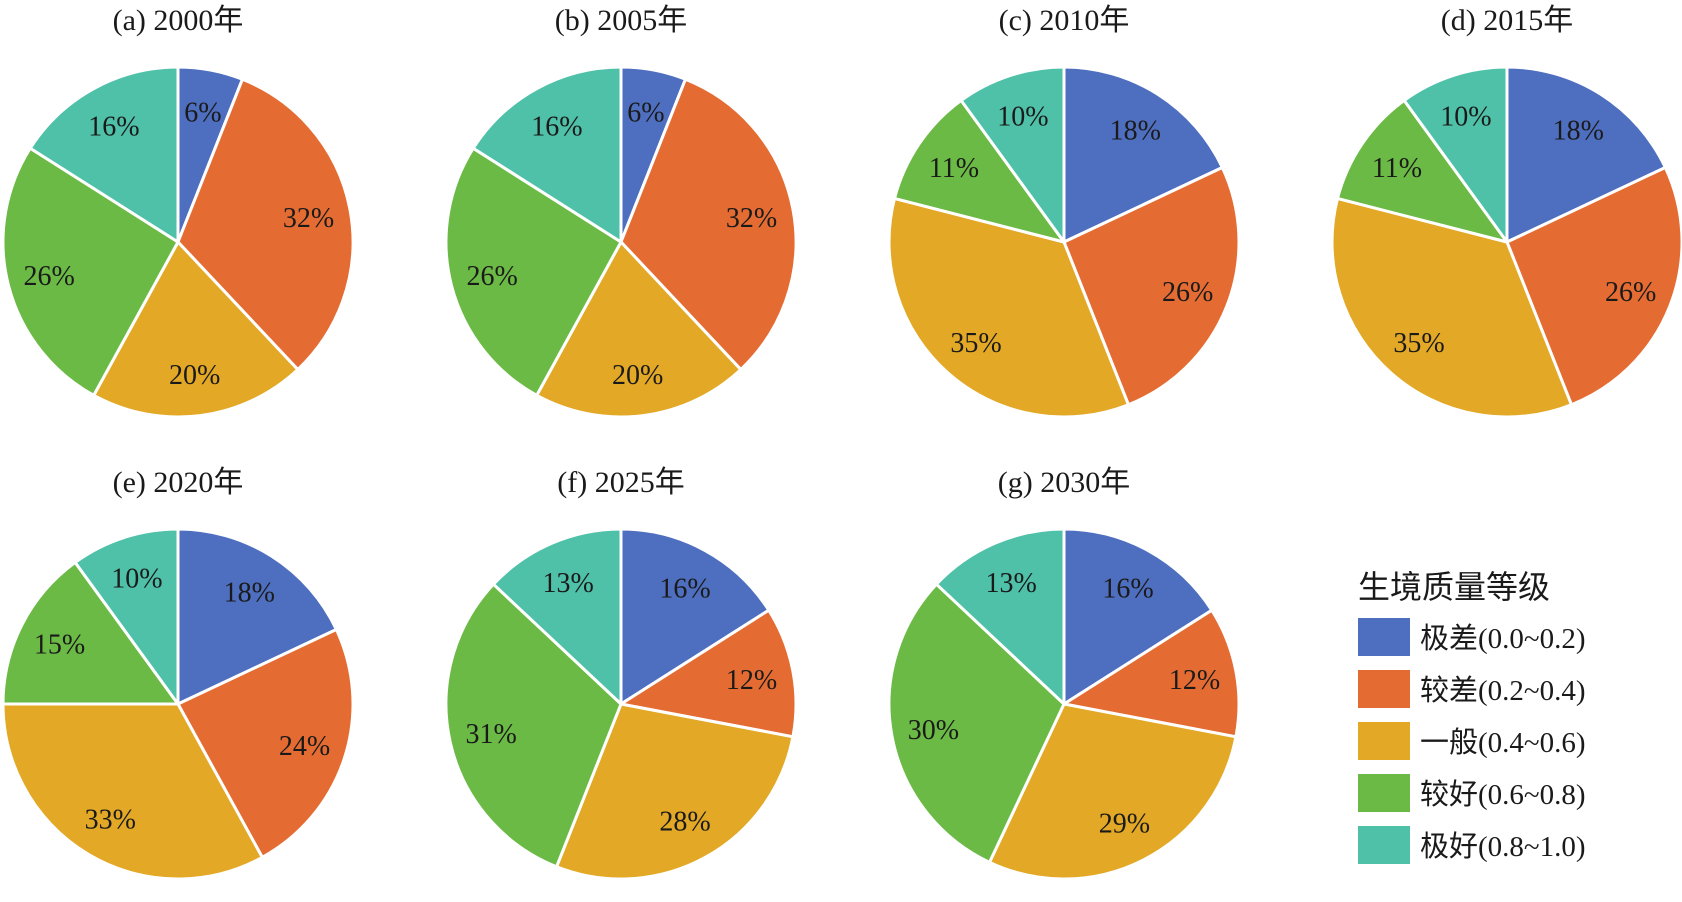 This screenshot has height=902, width=1682. What do you see at coordinates (620, 482) in the screenshot?
I see `pie-title: (f) 2025年` at bounding box center [620, 482].